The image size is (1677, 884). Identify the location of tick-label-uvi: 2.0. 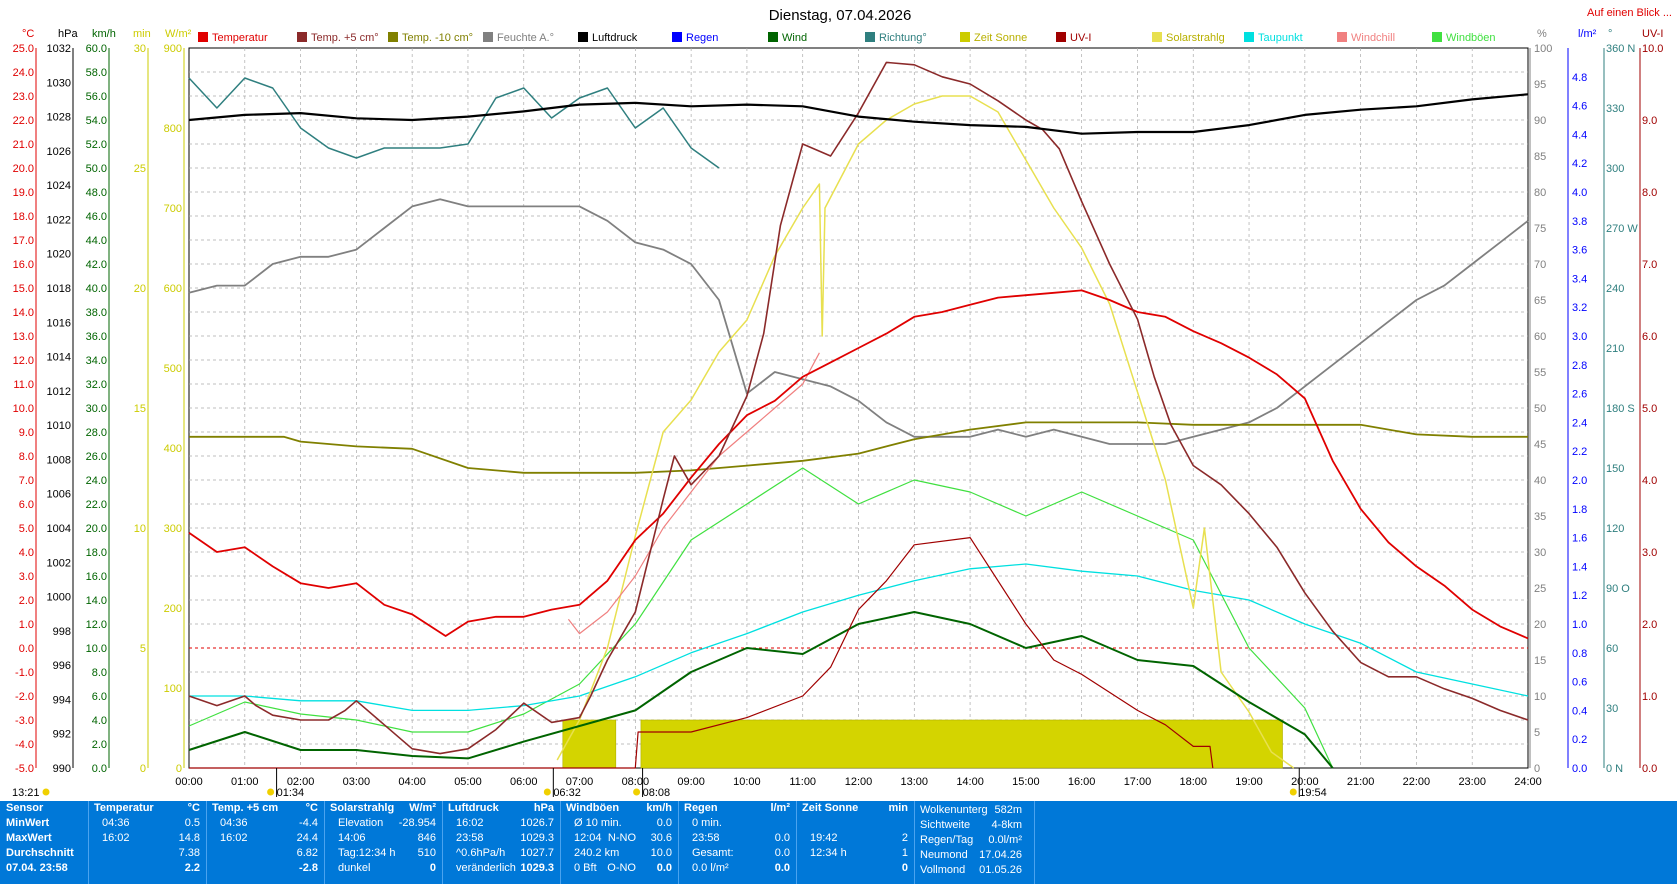
(1649, 625).